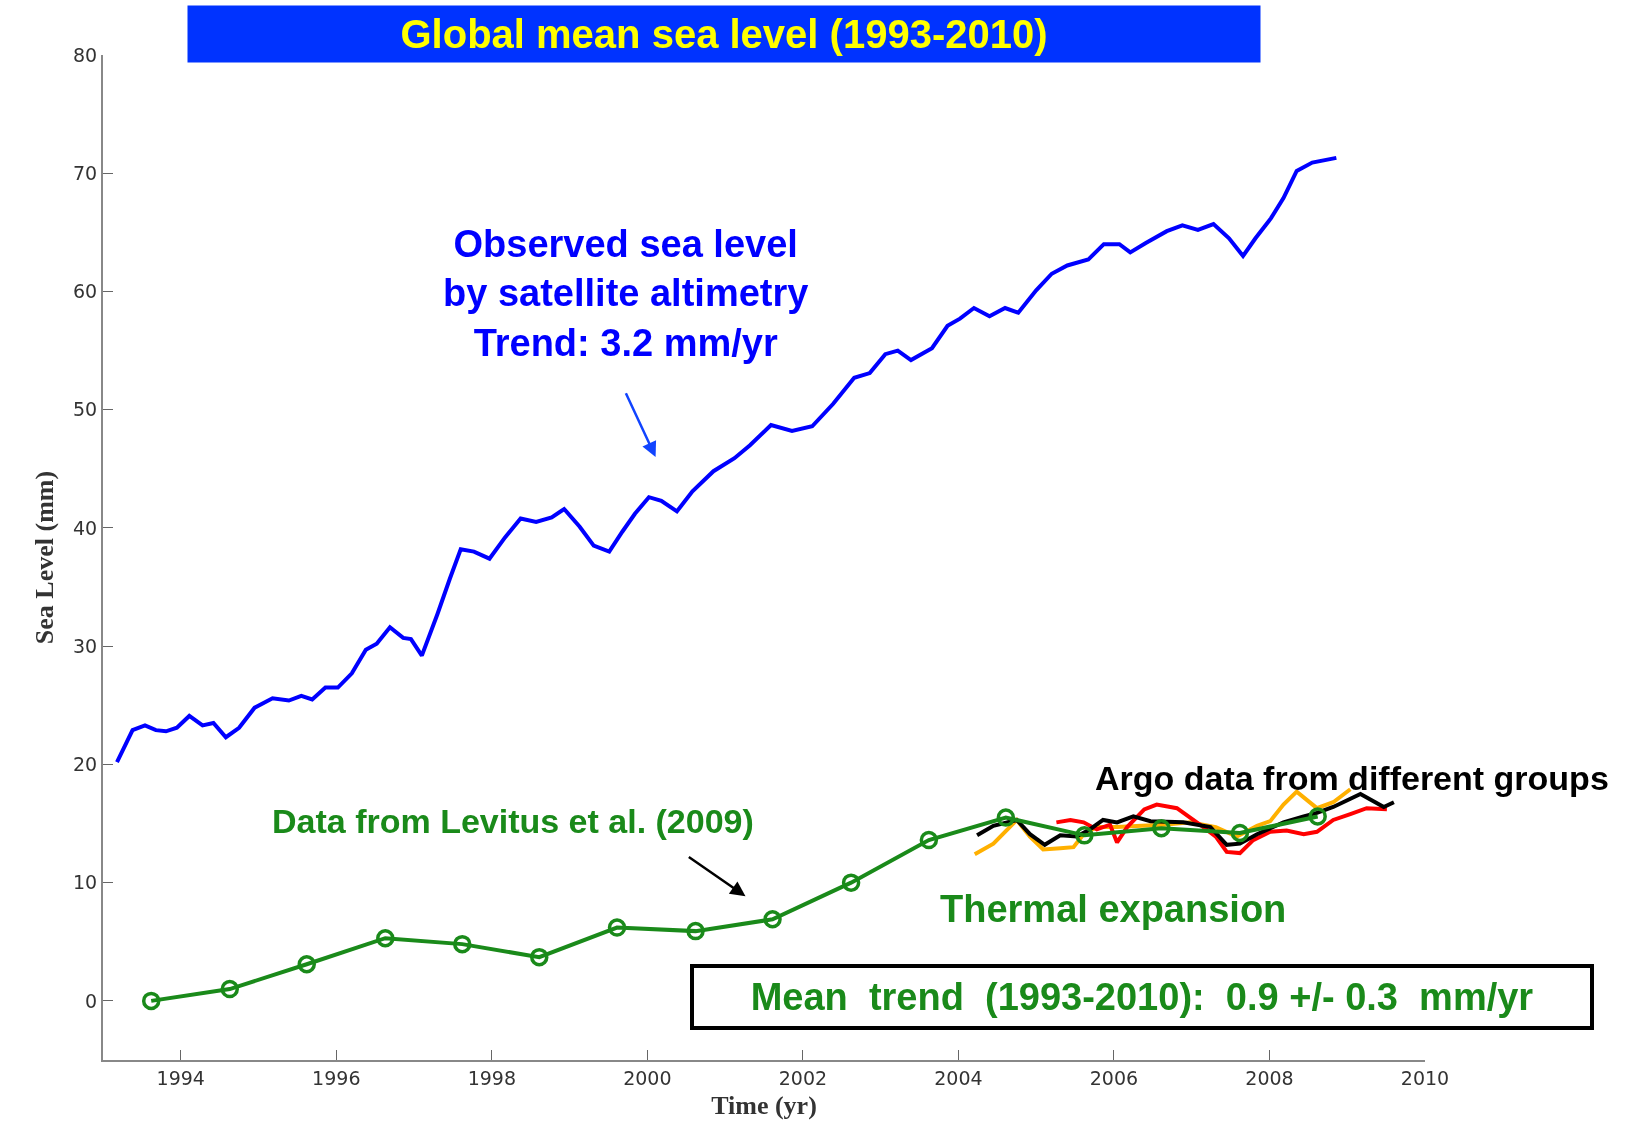  Describe the element at coordinates (91, 1000) in the screenshot. I see `y-tick-label: 0` at that location.